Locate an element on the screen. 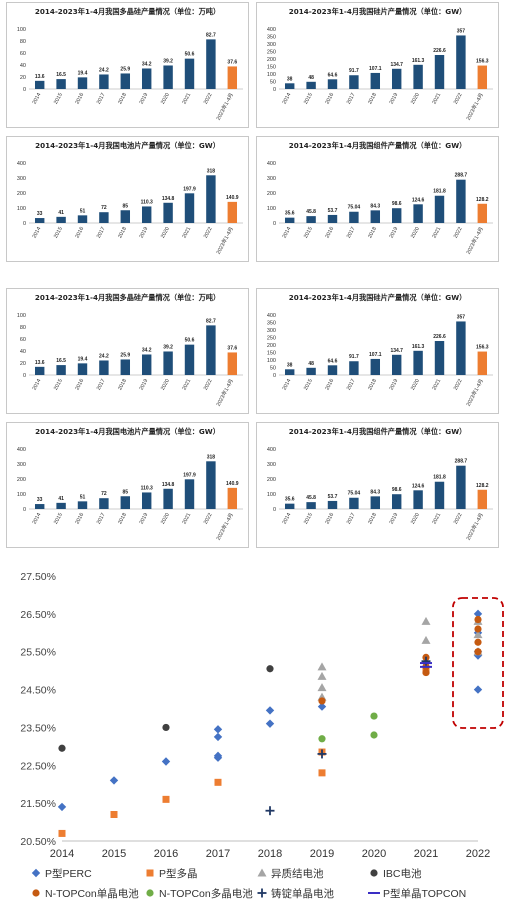 This screenshot has width=506, height=916. data-label: 51 is located at coordinates (83, 211).